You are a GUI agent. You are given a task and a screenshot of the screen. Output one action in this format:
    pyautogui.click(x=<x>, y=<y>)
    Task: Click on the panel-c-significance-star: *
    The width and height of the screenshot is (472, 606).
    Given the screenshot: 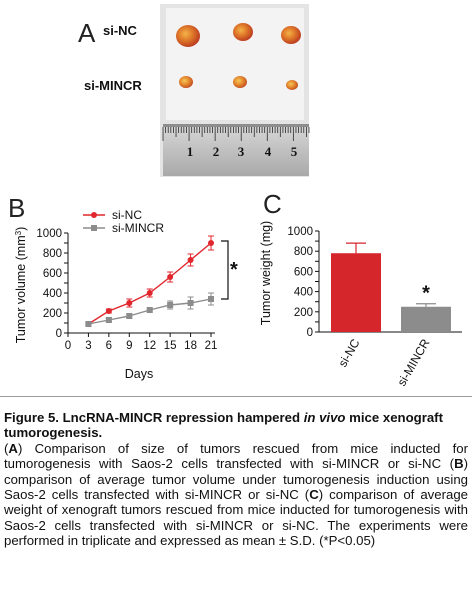 What is the action you would take?
    pyautogui.click(x=426, y=294)
    